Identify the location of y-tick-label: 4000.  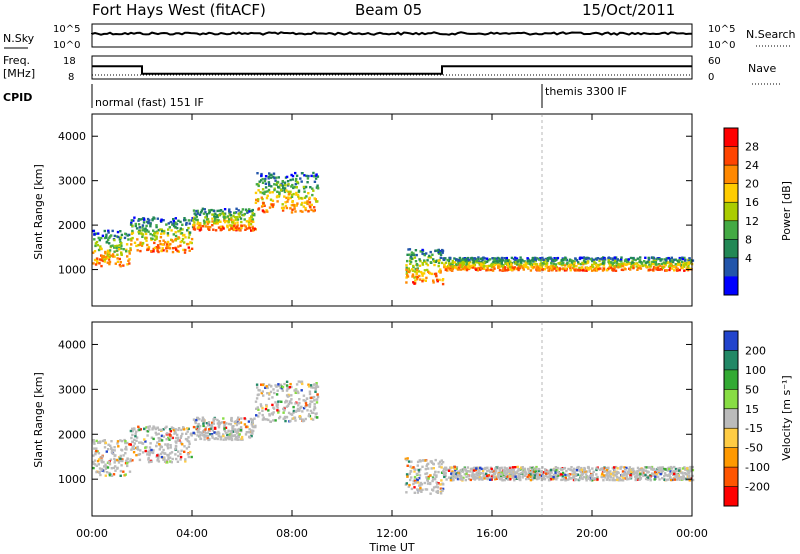
(72, 344).